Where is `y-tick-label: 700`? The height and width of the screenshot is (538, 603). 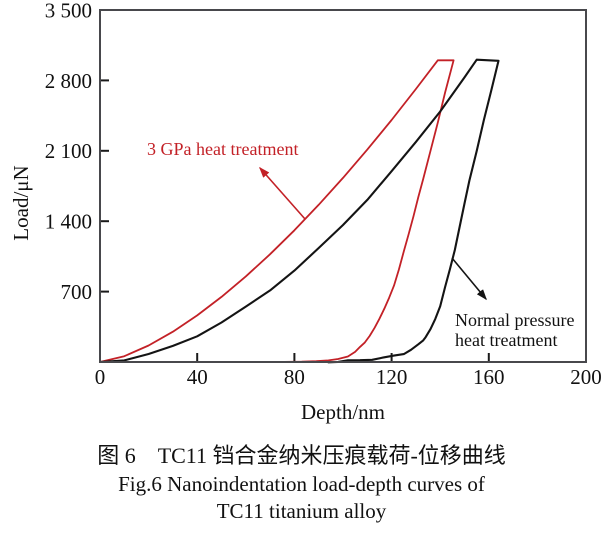 y-tick-label: 700 is located at coordinates (77, 292).